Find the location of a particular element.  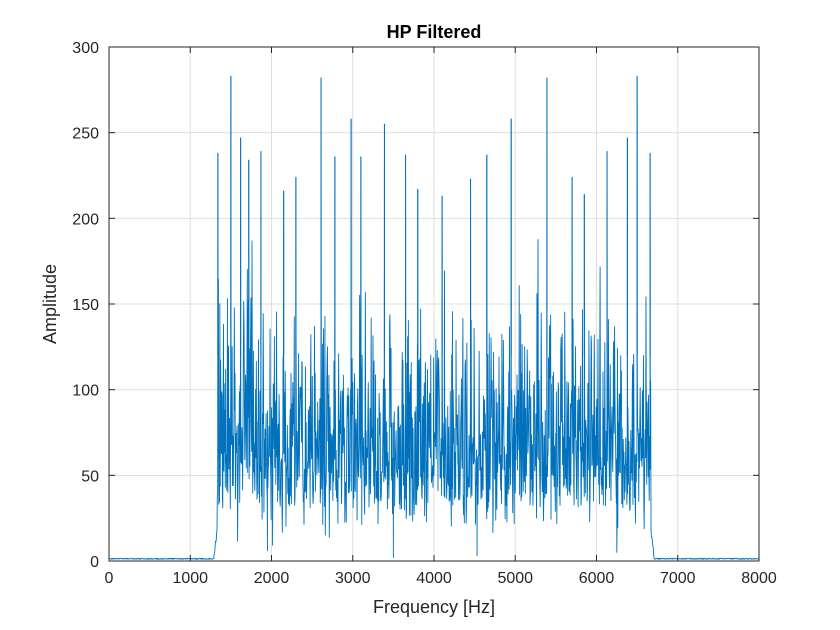

y-tick-label: 100 is located at coordinates (85, 391).